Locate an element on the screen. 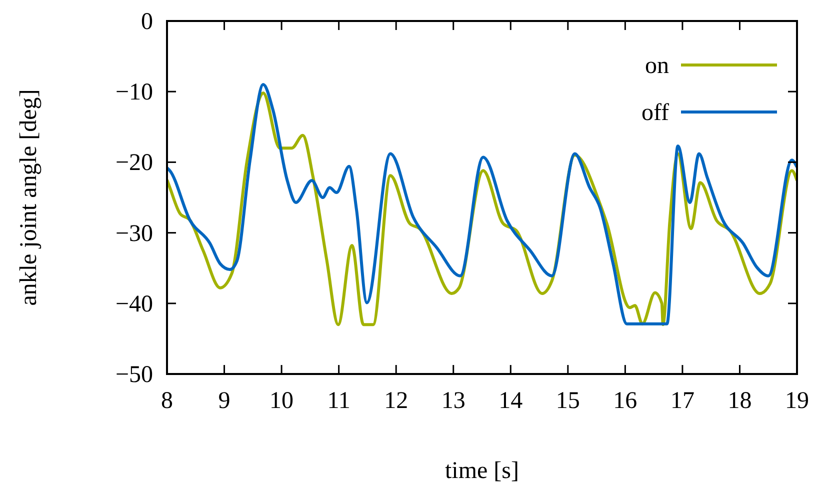 The height and width of the screenshot is (488, 813). y-tick-label: 0 is located at coordinates (147, 22).